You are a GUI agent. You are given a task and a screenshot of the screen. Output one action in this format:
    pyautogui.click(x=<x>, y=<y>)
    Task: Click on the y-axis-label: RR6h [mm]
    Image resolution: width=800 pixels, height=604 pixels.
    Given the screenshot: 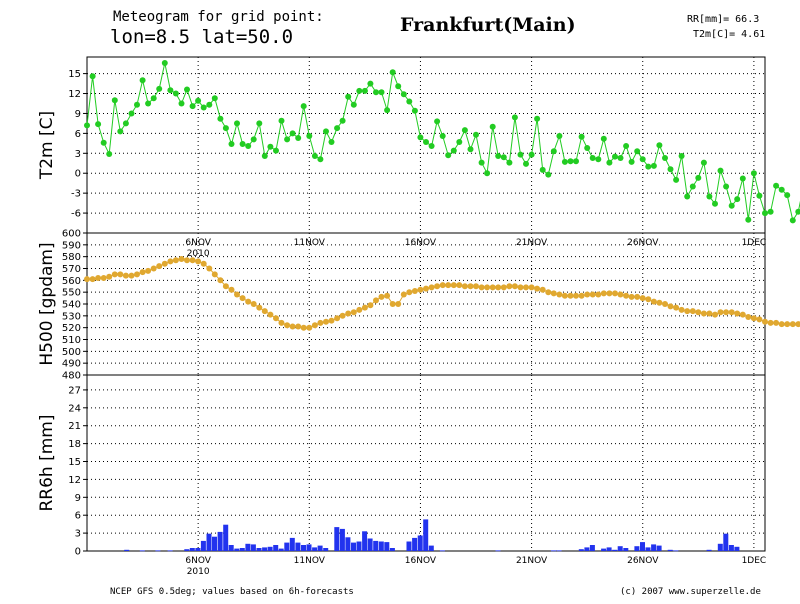 What is the action you would take?
    pyautogui.click(x=47, y=462)
    